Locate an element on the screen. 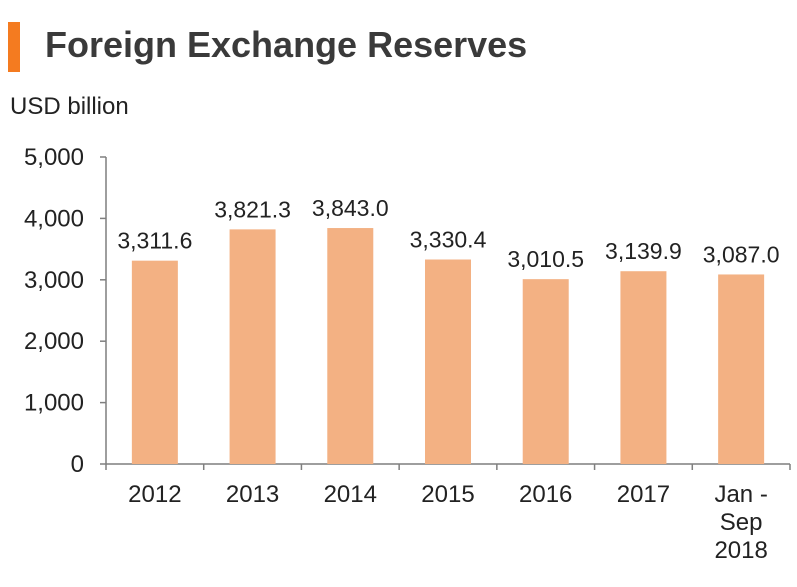  x-tick-label: 2012 is located at coordinates (154, 494).